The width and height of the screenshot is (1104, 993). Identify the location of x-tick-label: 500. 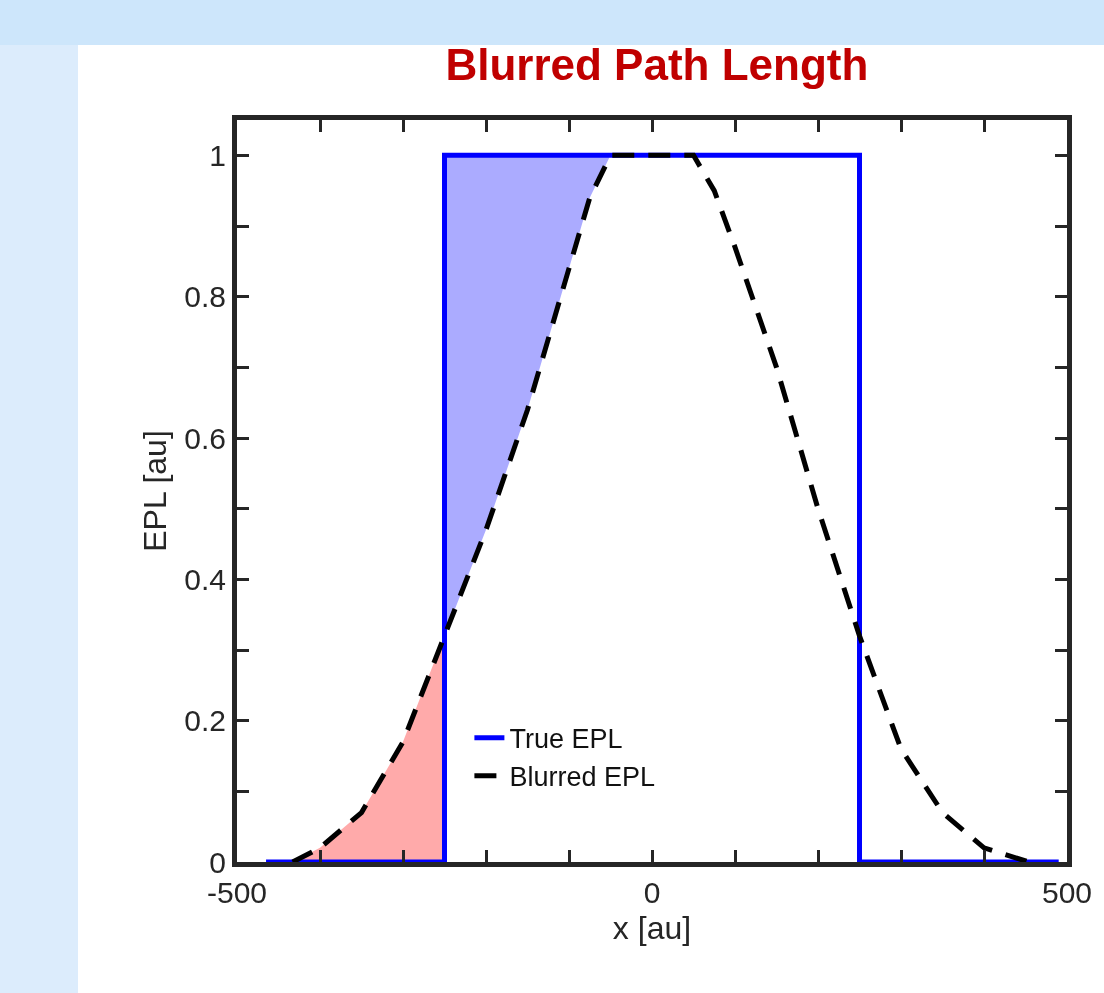
(1067, 892).